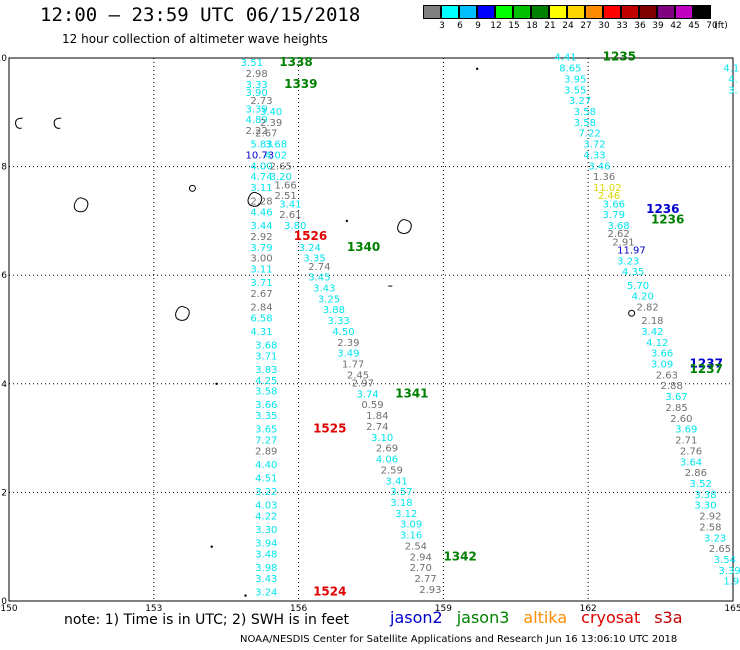 This screenshot has height=650, width=740. What do you see at coordinates (266, 579) in the screenshot?
I see `wave-height-label: 3.43` at bounding box center [266, 579].